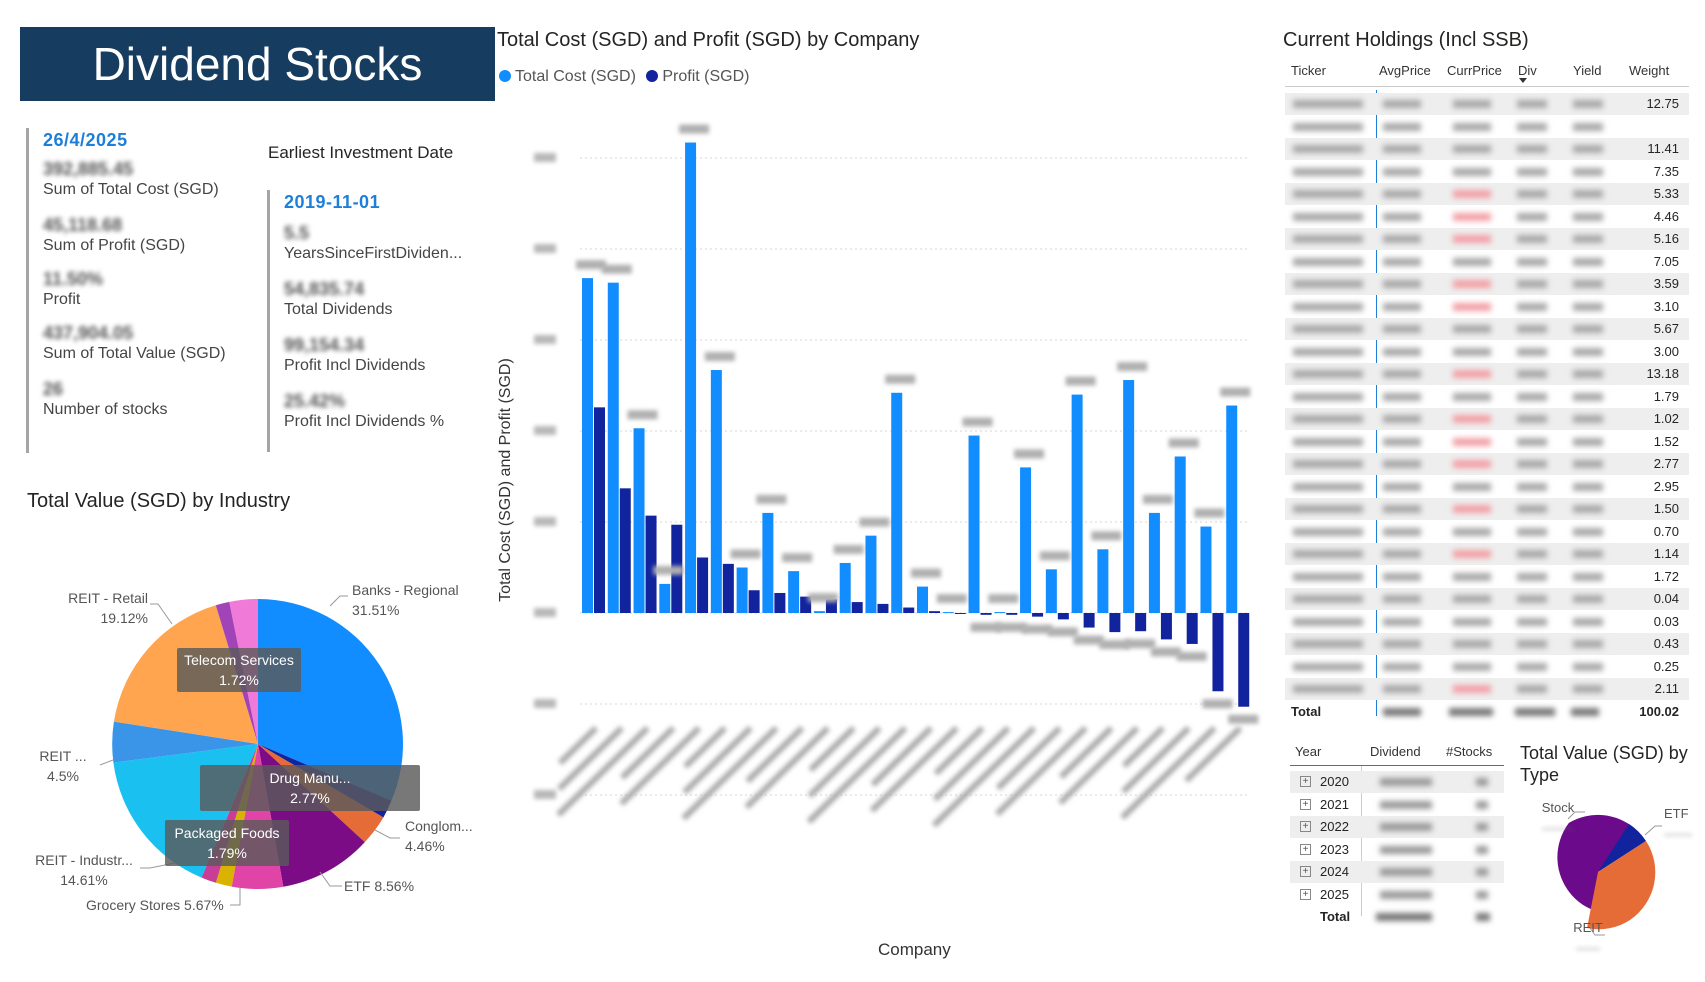 The height and width of the screenshot is (982, 1705). What do you see at coordinates (1487, 172) in the screenshot?
I see `holdings-row: 7.35` at bounding box center [1487, 172].